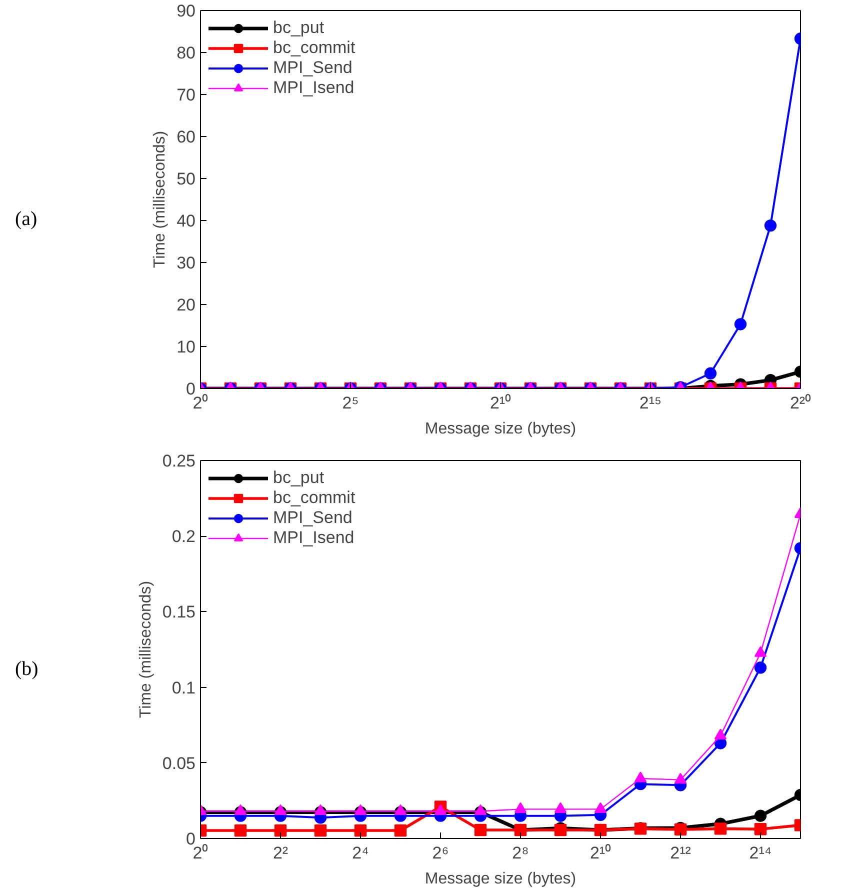 The height and width of the screenshot is (893, 843). What do you see at coordinates (520, 853) in the screenshot?
I see `x-tick-label: 2⁸` at bounding box center [520, 853].